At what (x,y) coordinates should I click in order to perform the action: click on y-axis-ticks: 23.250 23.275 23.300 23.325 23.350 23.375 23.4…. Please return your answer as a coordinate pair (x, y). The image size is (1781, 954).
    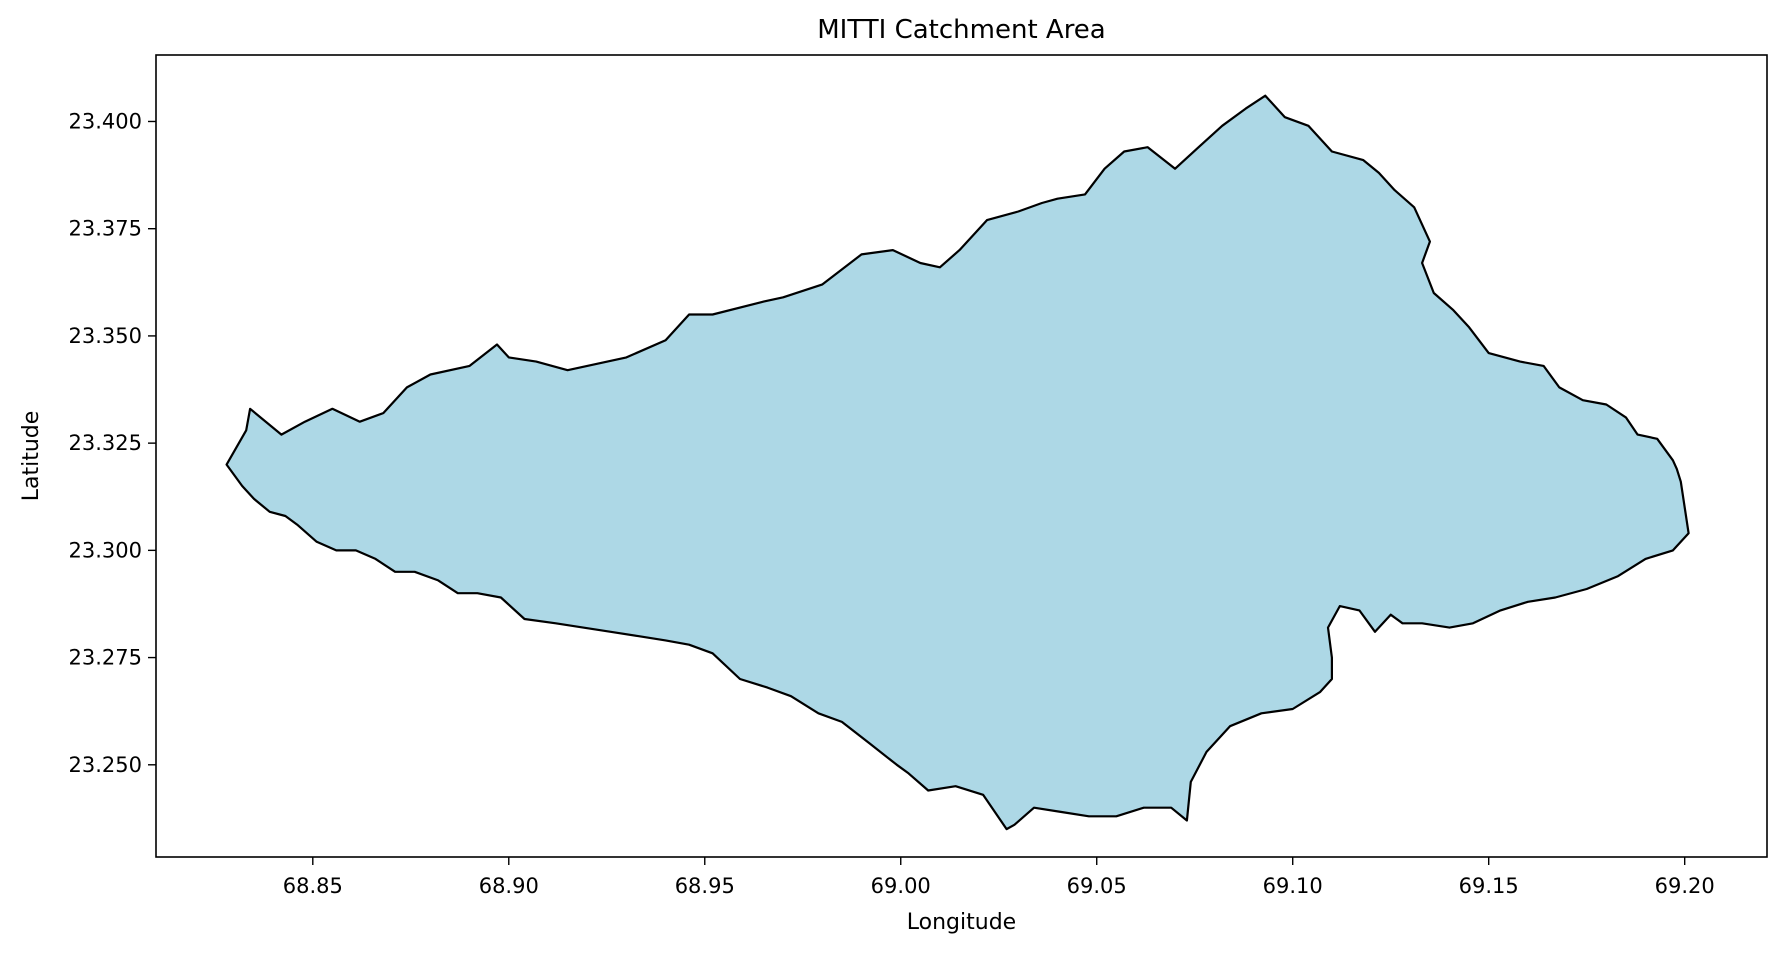
    Looking at the image, I should click on (112, 443).